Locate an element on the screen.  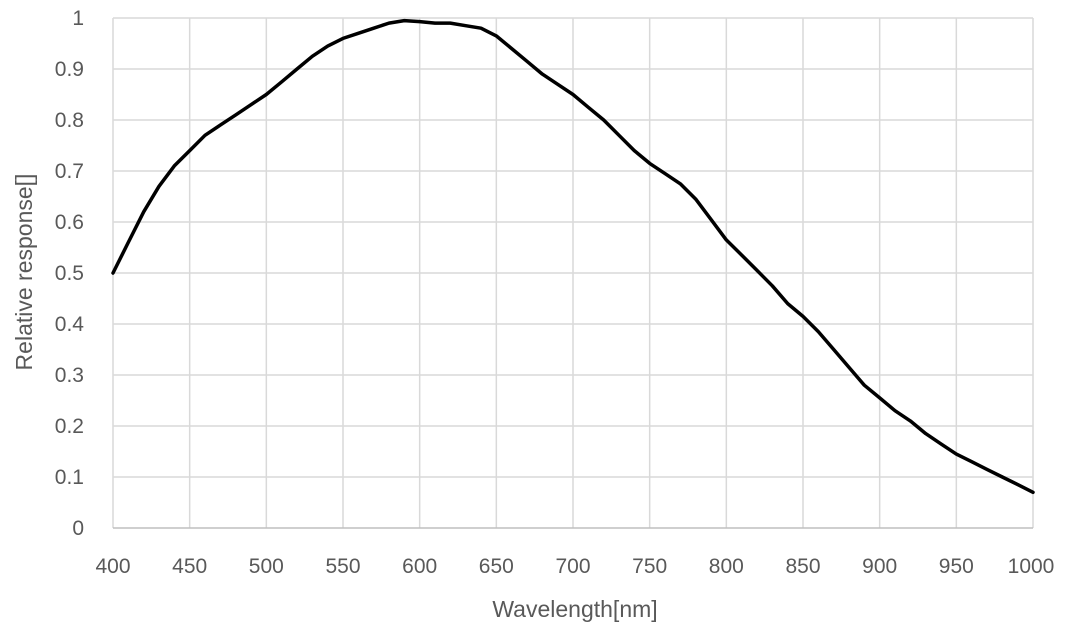
y-tick-label: 0.9 is located at coordinates (69, 69).